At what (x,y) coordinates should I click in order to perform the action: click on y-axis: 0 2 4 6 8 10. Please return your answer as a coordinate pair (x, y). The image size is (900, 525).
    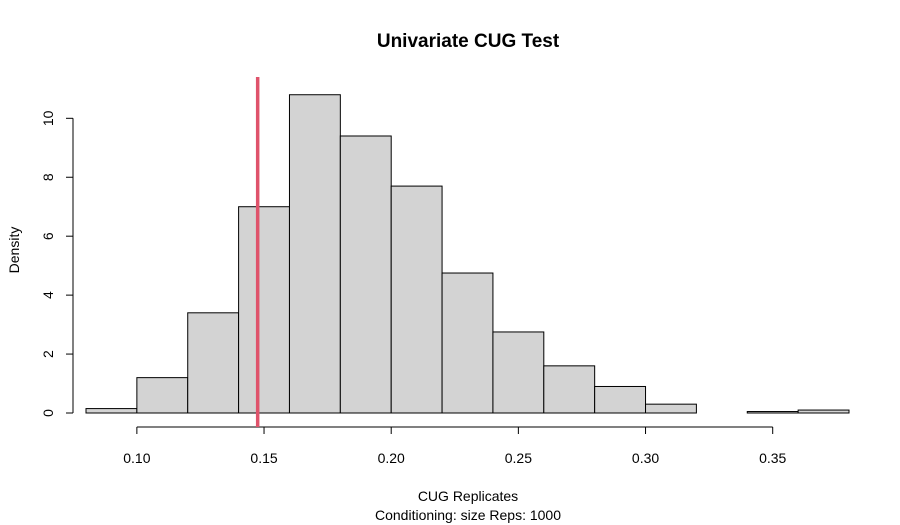
    Looking at the image, I should click on (57, 263).